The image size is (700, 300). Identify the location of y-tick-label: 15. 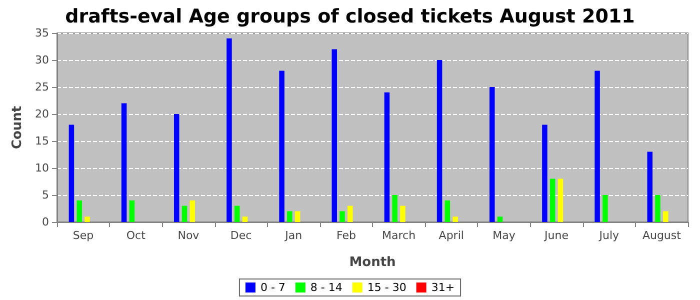
(42, 141).